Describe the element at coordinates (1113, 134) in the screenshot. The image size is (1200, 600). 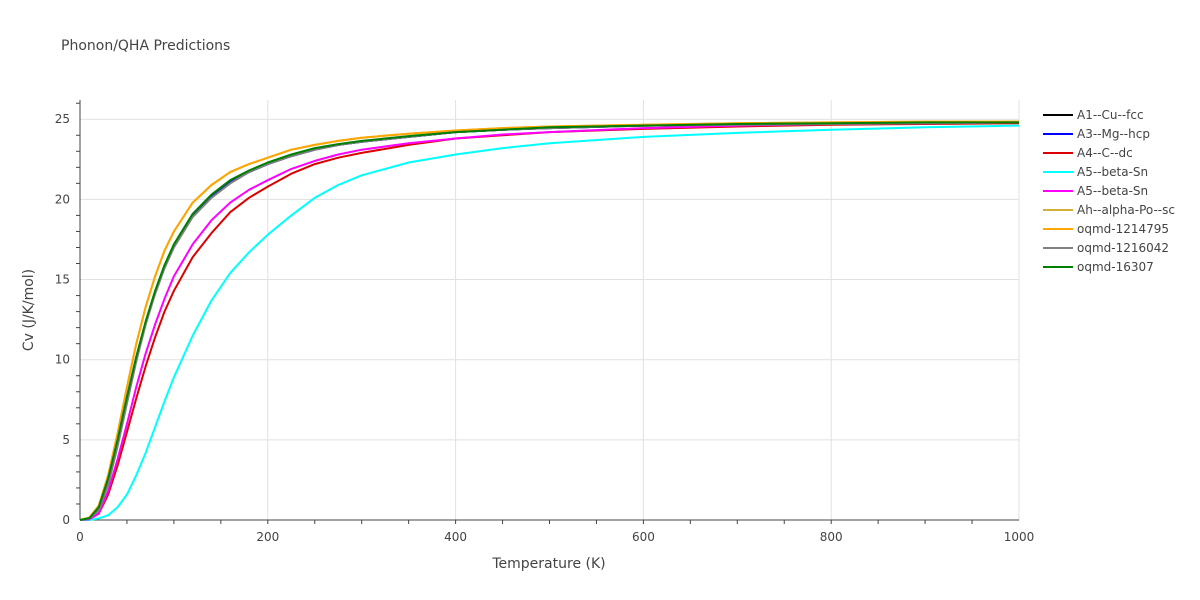
I see `legend-label: A3--Mg--hcp` at that location.